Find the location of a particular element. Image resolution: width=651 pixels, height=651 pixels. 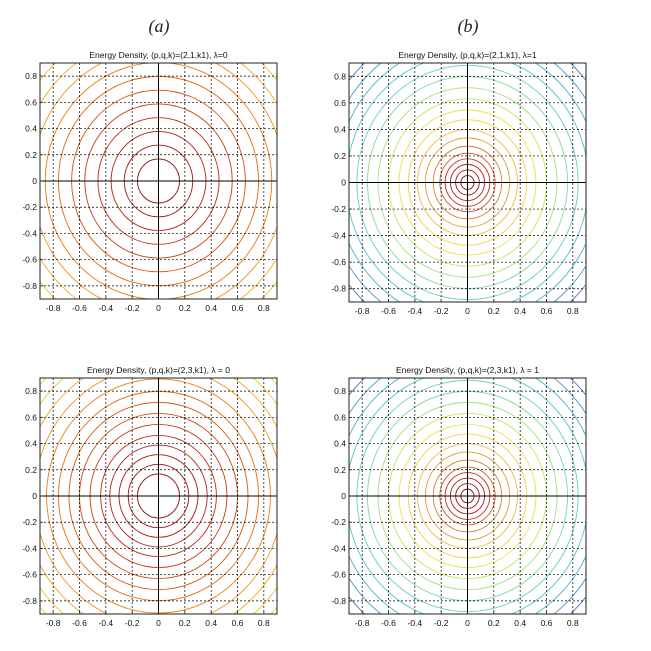

chart-title: Energy Density, (p,q,k)=(2,3,k1), λ = 1 is located at coordinates (467, 370).